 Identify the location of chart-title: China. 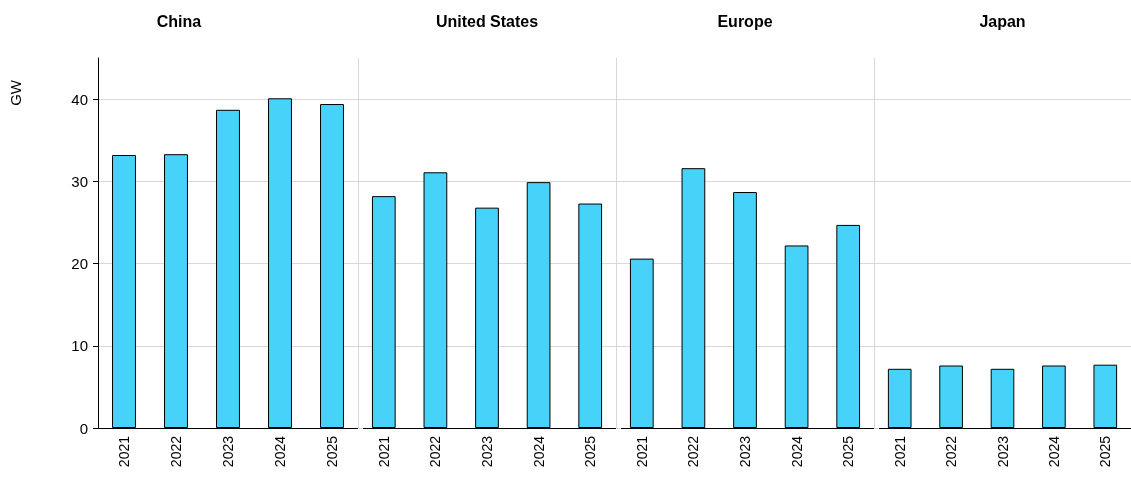
(179, 21).